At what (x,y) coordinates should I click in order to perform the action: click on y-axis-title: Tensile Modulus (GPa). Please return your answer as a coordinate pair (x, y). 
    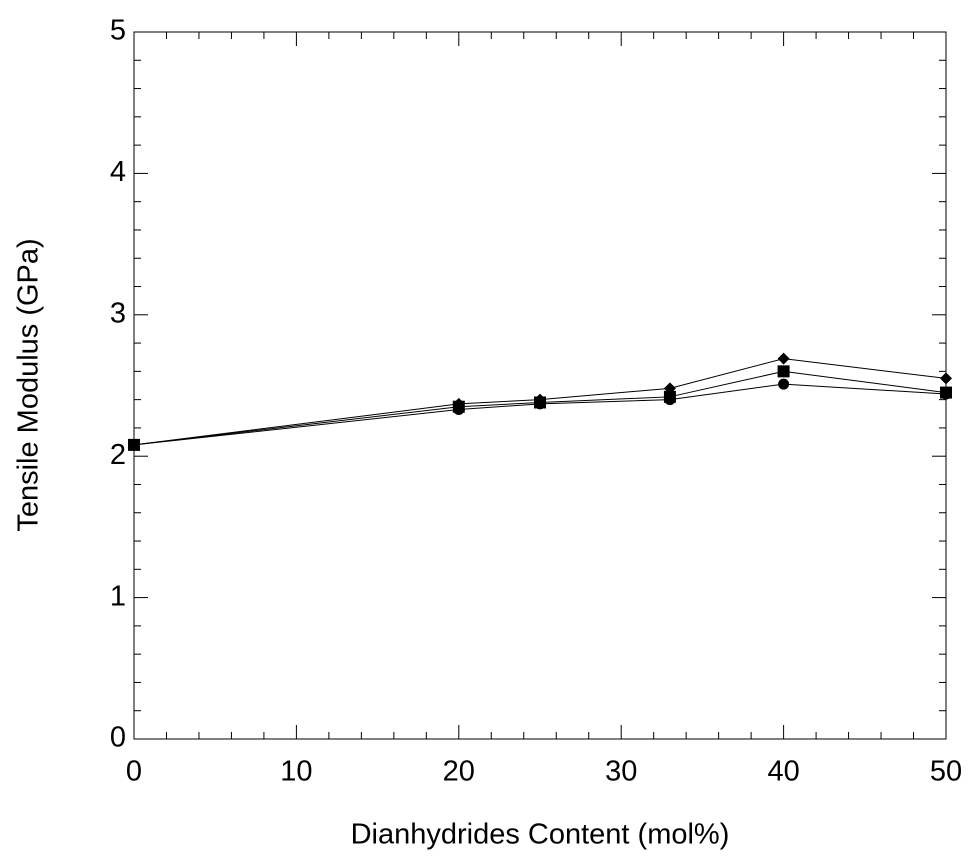
    Looking at the image, I should click on (29, 384).